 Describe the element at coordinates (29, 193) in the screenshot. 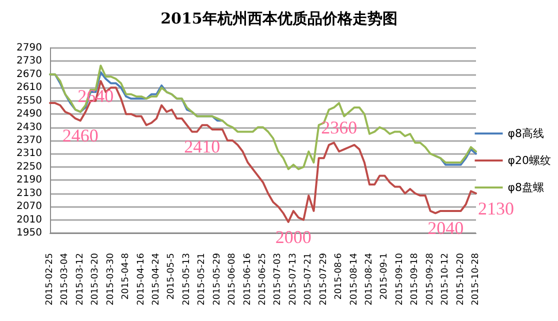

I see `y-tick-label: 2130` at that location.